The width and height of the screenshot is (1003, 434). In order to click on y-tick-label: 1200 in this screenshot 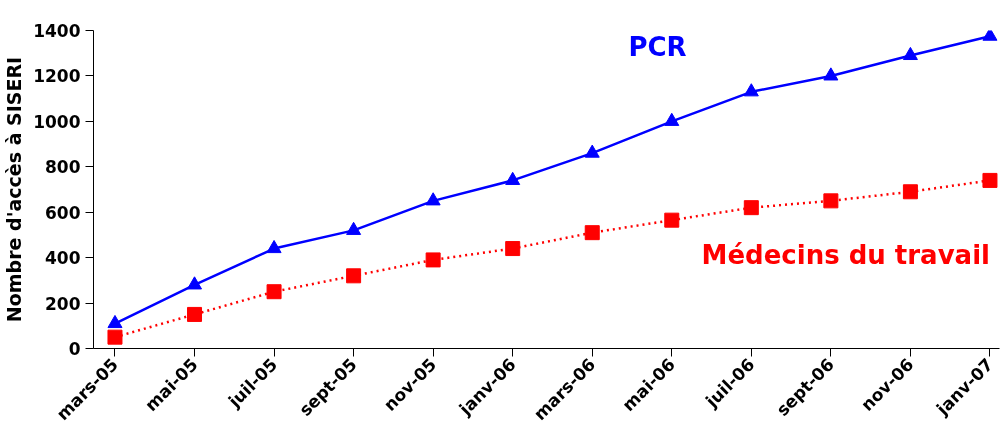, I will do `click(57, 76)`.